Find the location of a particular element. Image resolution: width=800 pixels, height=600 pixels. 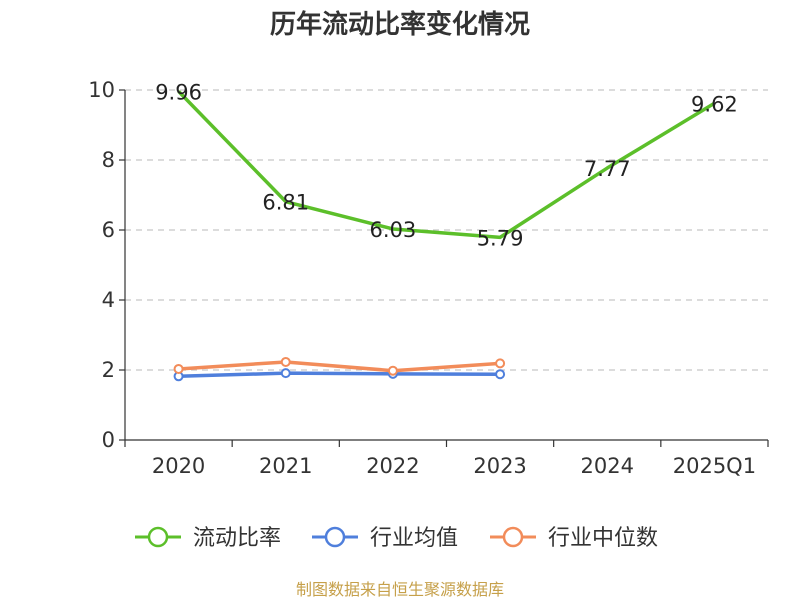

y-tick-label: 4 is located at coordinates (108, 300).